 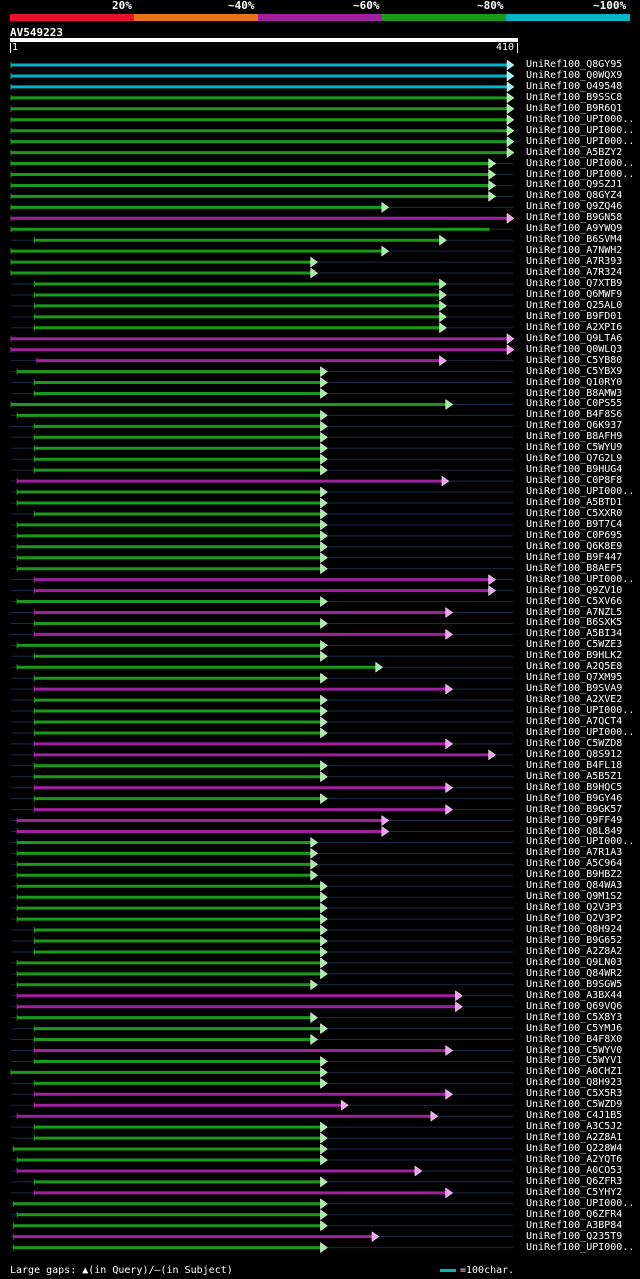 What do you see at coordinates (574, 700) in the screenshot?
I see `hit-label: UniRef100_A2XVE2` at bounding box center [574, 700].